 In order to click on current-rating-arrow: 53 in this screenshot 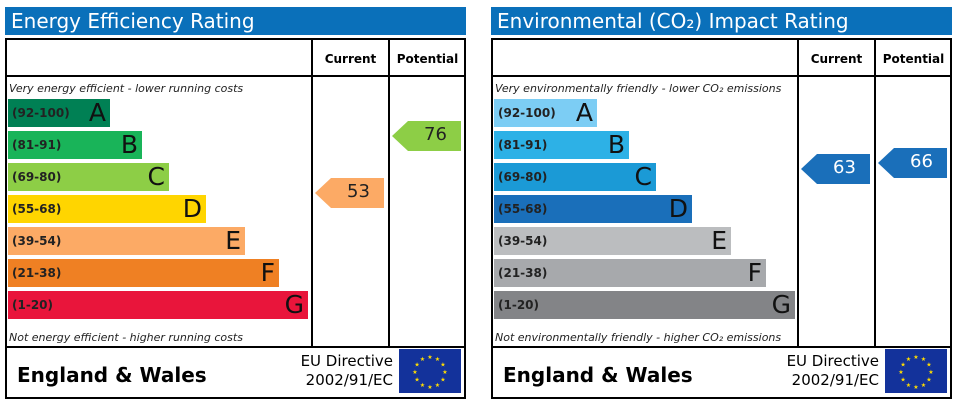, I will do `click(349, 193)`.